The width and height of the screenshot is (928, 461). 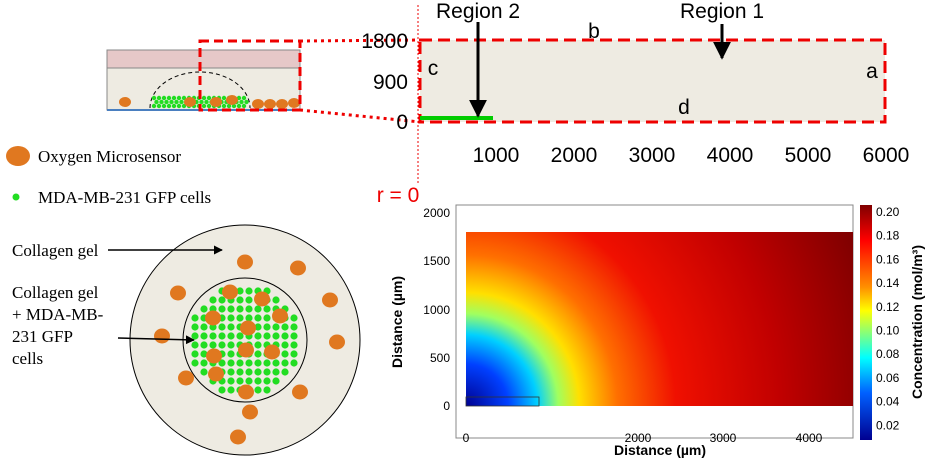 I want to click on colorbar-tick-label: 0.04, so click(x=888, y=402).